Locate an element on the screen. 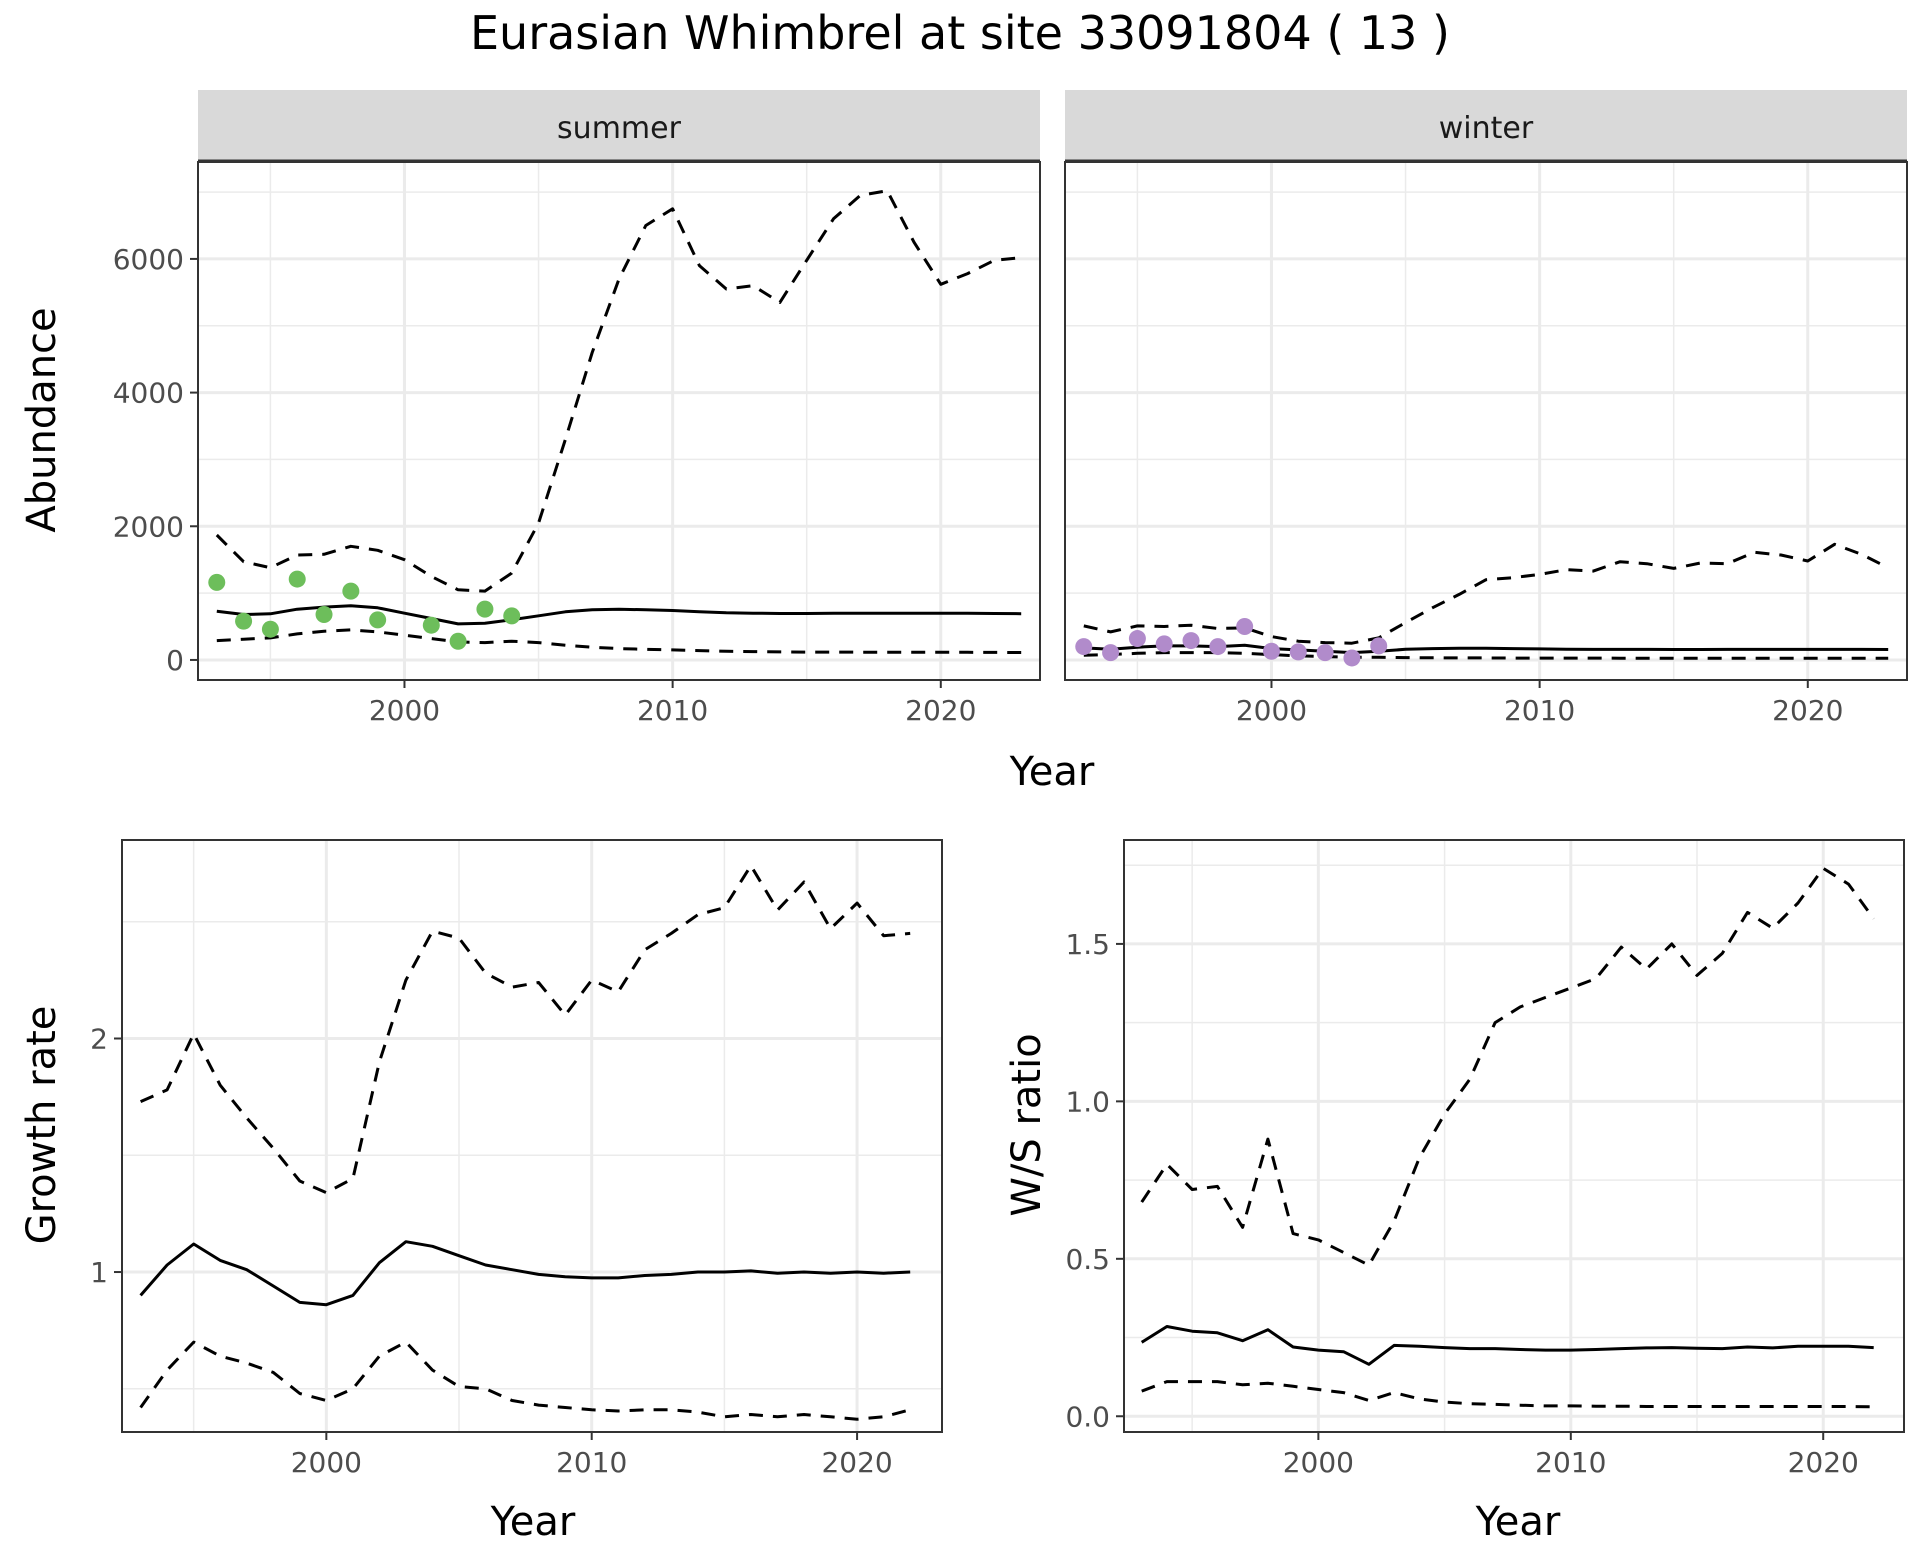 The height and width of the screenshot is (1560, 1920). summer-tick-label-x: 2000 is located at coordinates (404, 710).